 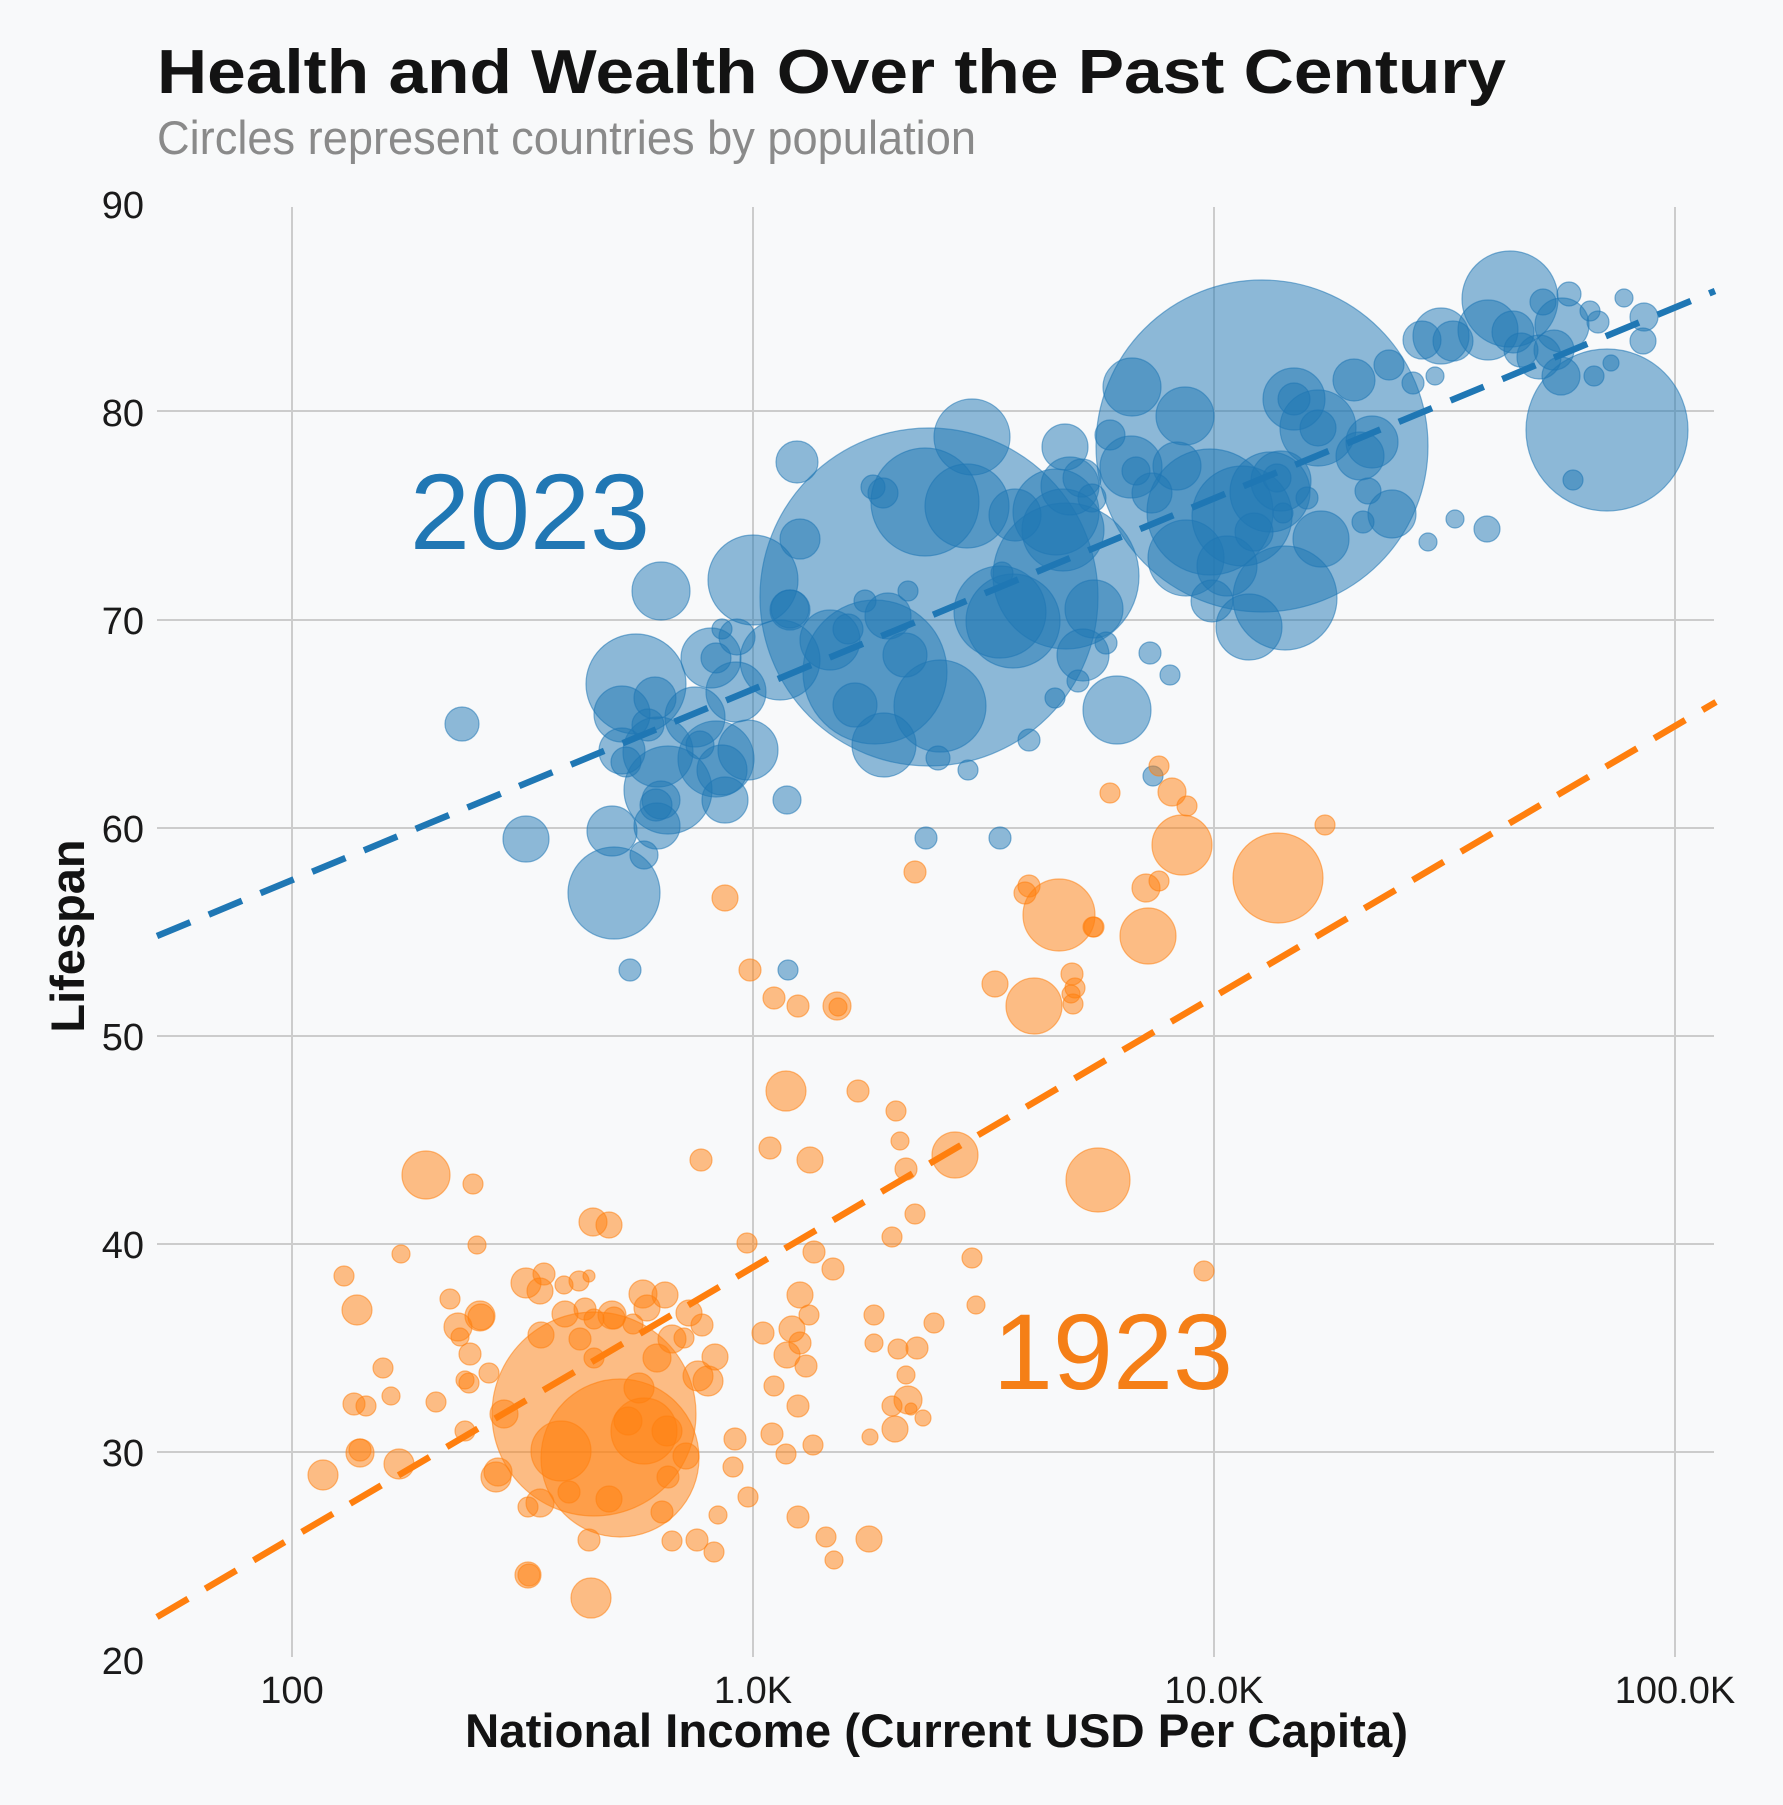 I want to click on svg-text: 1923, so click(x=1113, y=1351).